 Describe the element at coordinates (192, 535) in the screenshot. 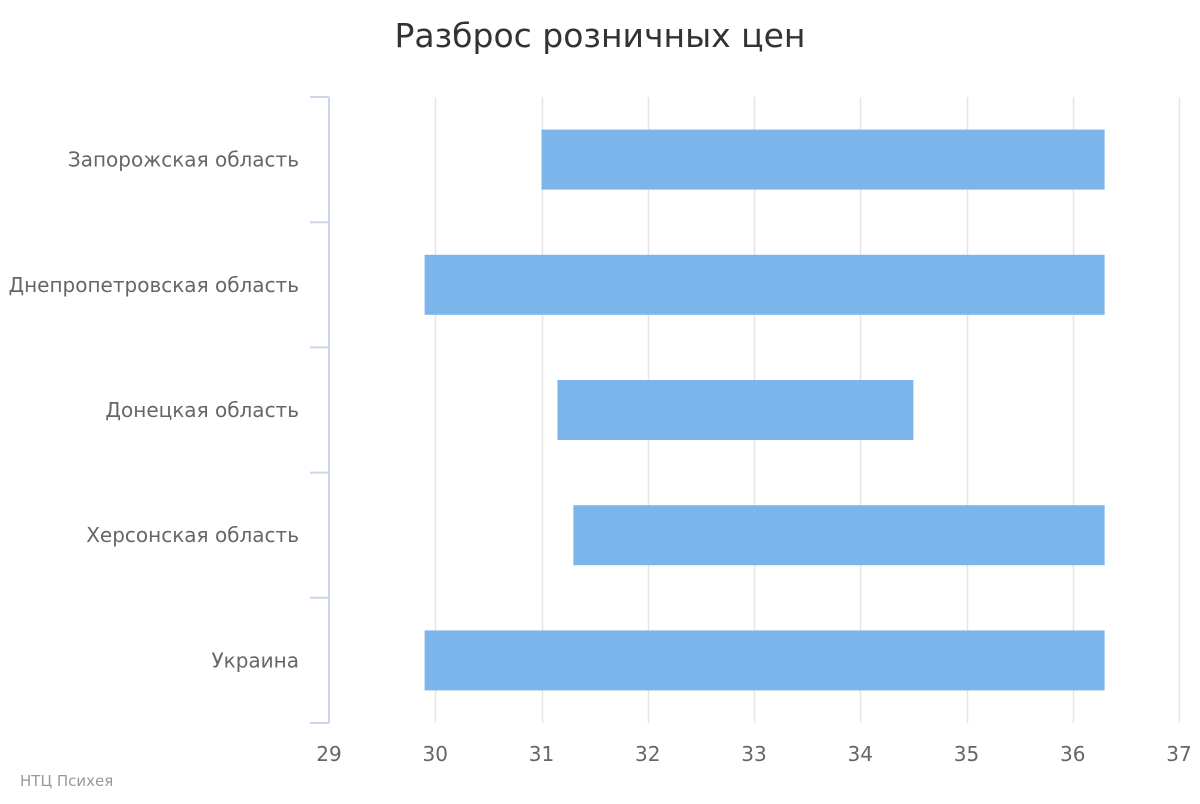

I see `category-label: Херсонская область` at that location.